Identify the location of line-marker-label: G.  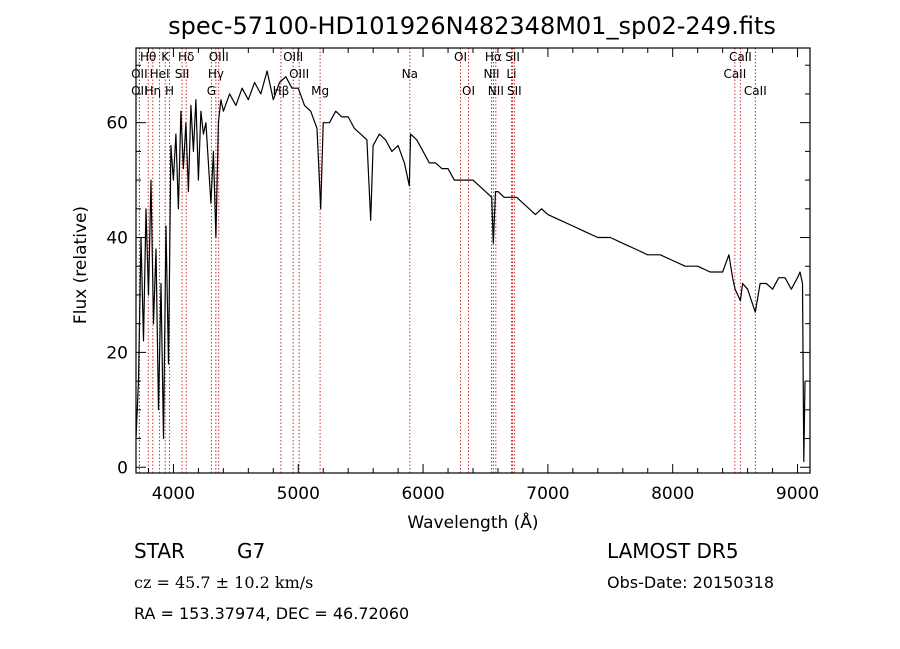
(211, 91).